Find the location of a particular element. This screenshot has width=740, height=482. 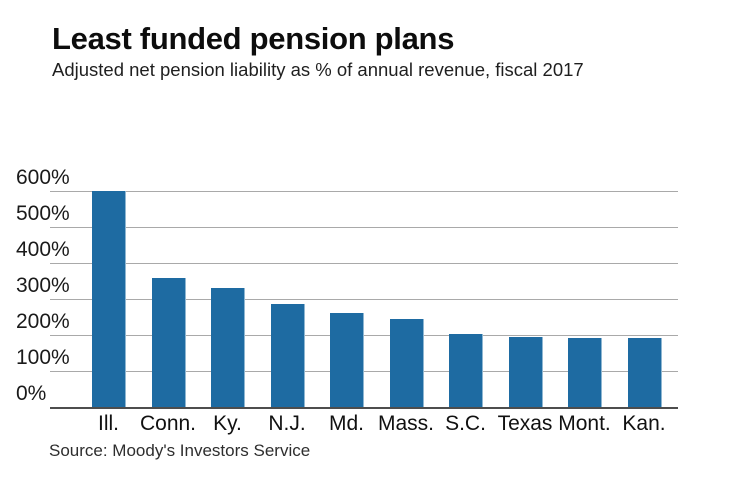

y-axis-tick-label: 400% is located at coordinates (43, 249).